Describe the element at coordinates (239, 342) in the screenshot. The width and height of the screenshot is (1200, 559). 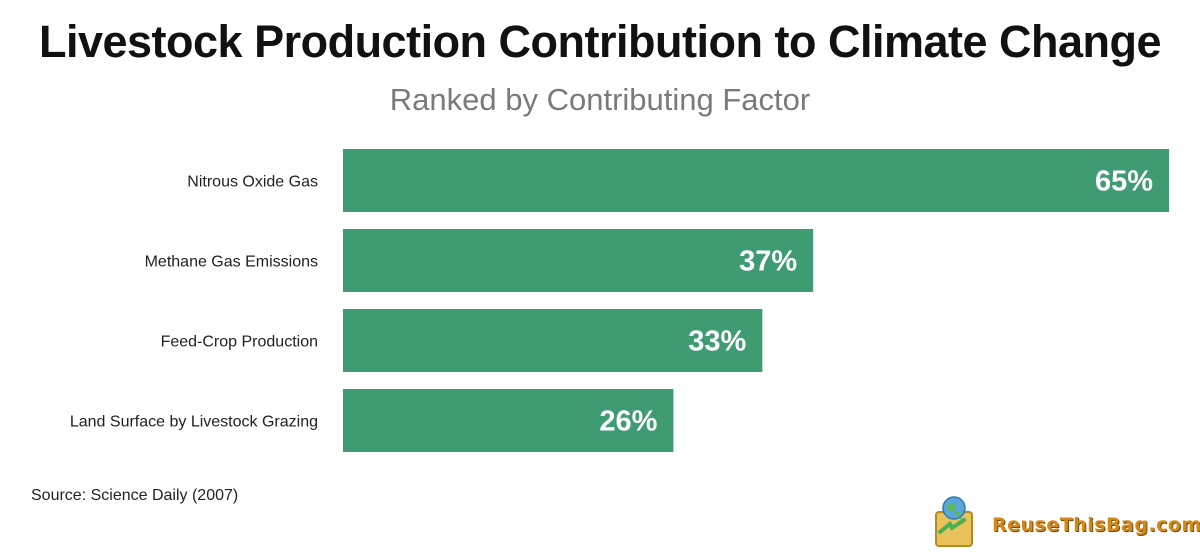
I see `category-label-2: Feed-Crop Production` at that location.